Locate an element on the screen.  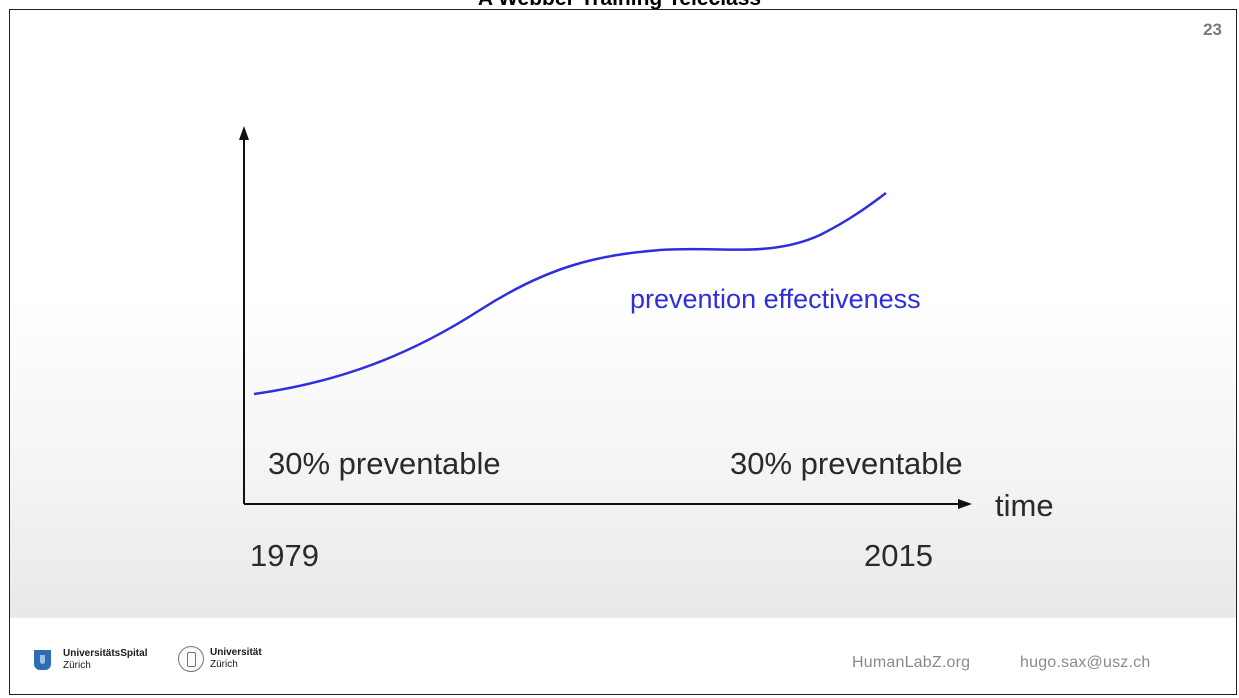
y-axis-arrowhead is located at coordinates (244, 133).